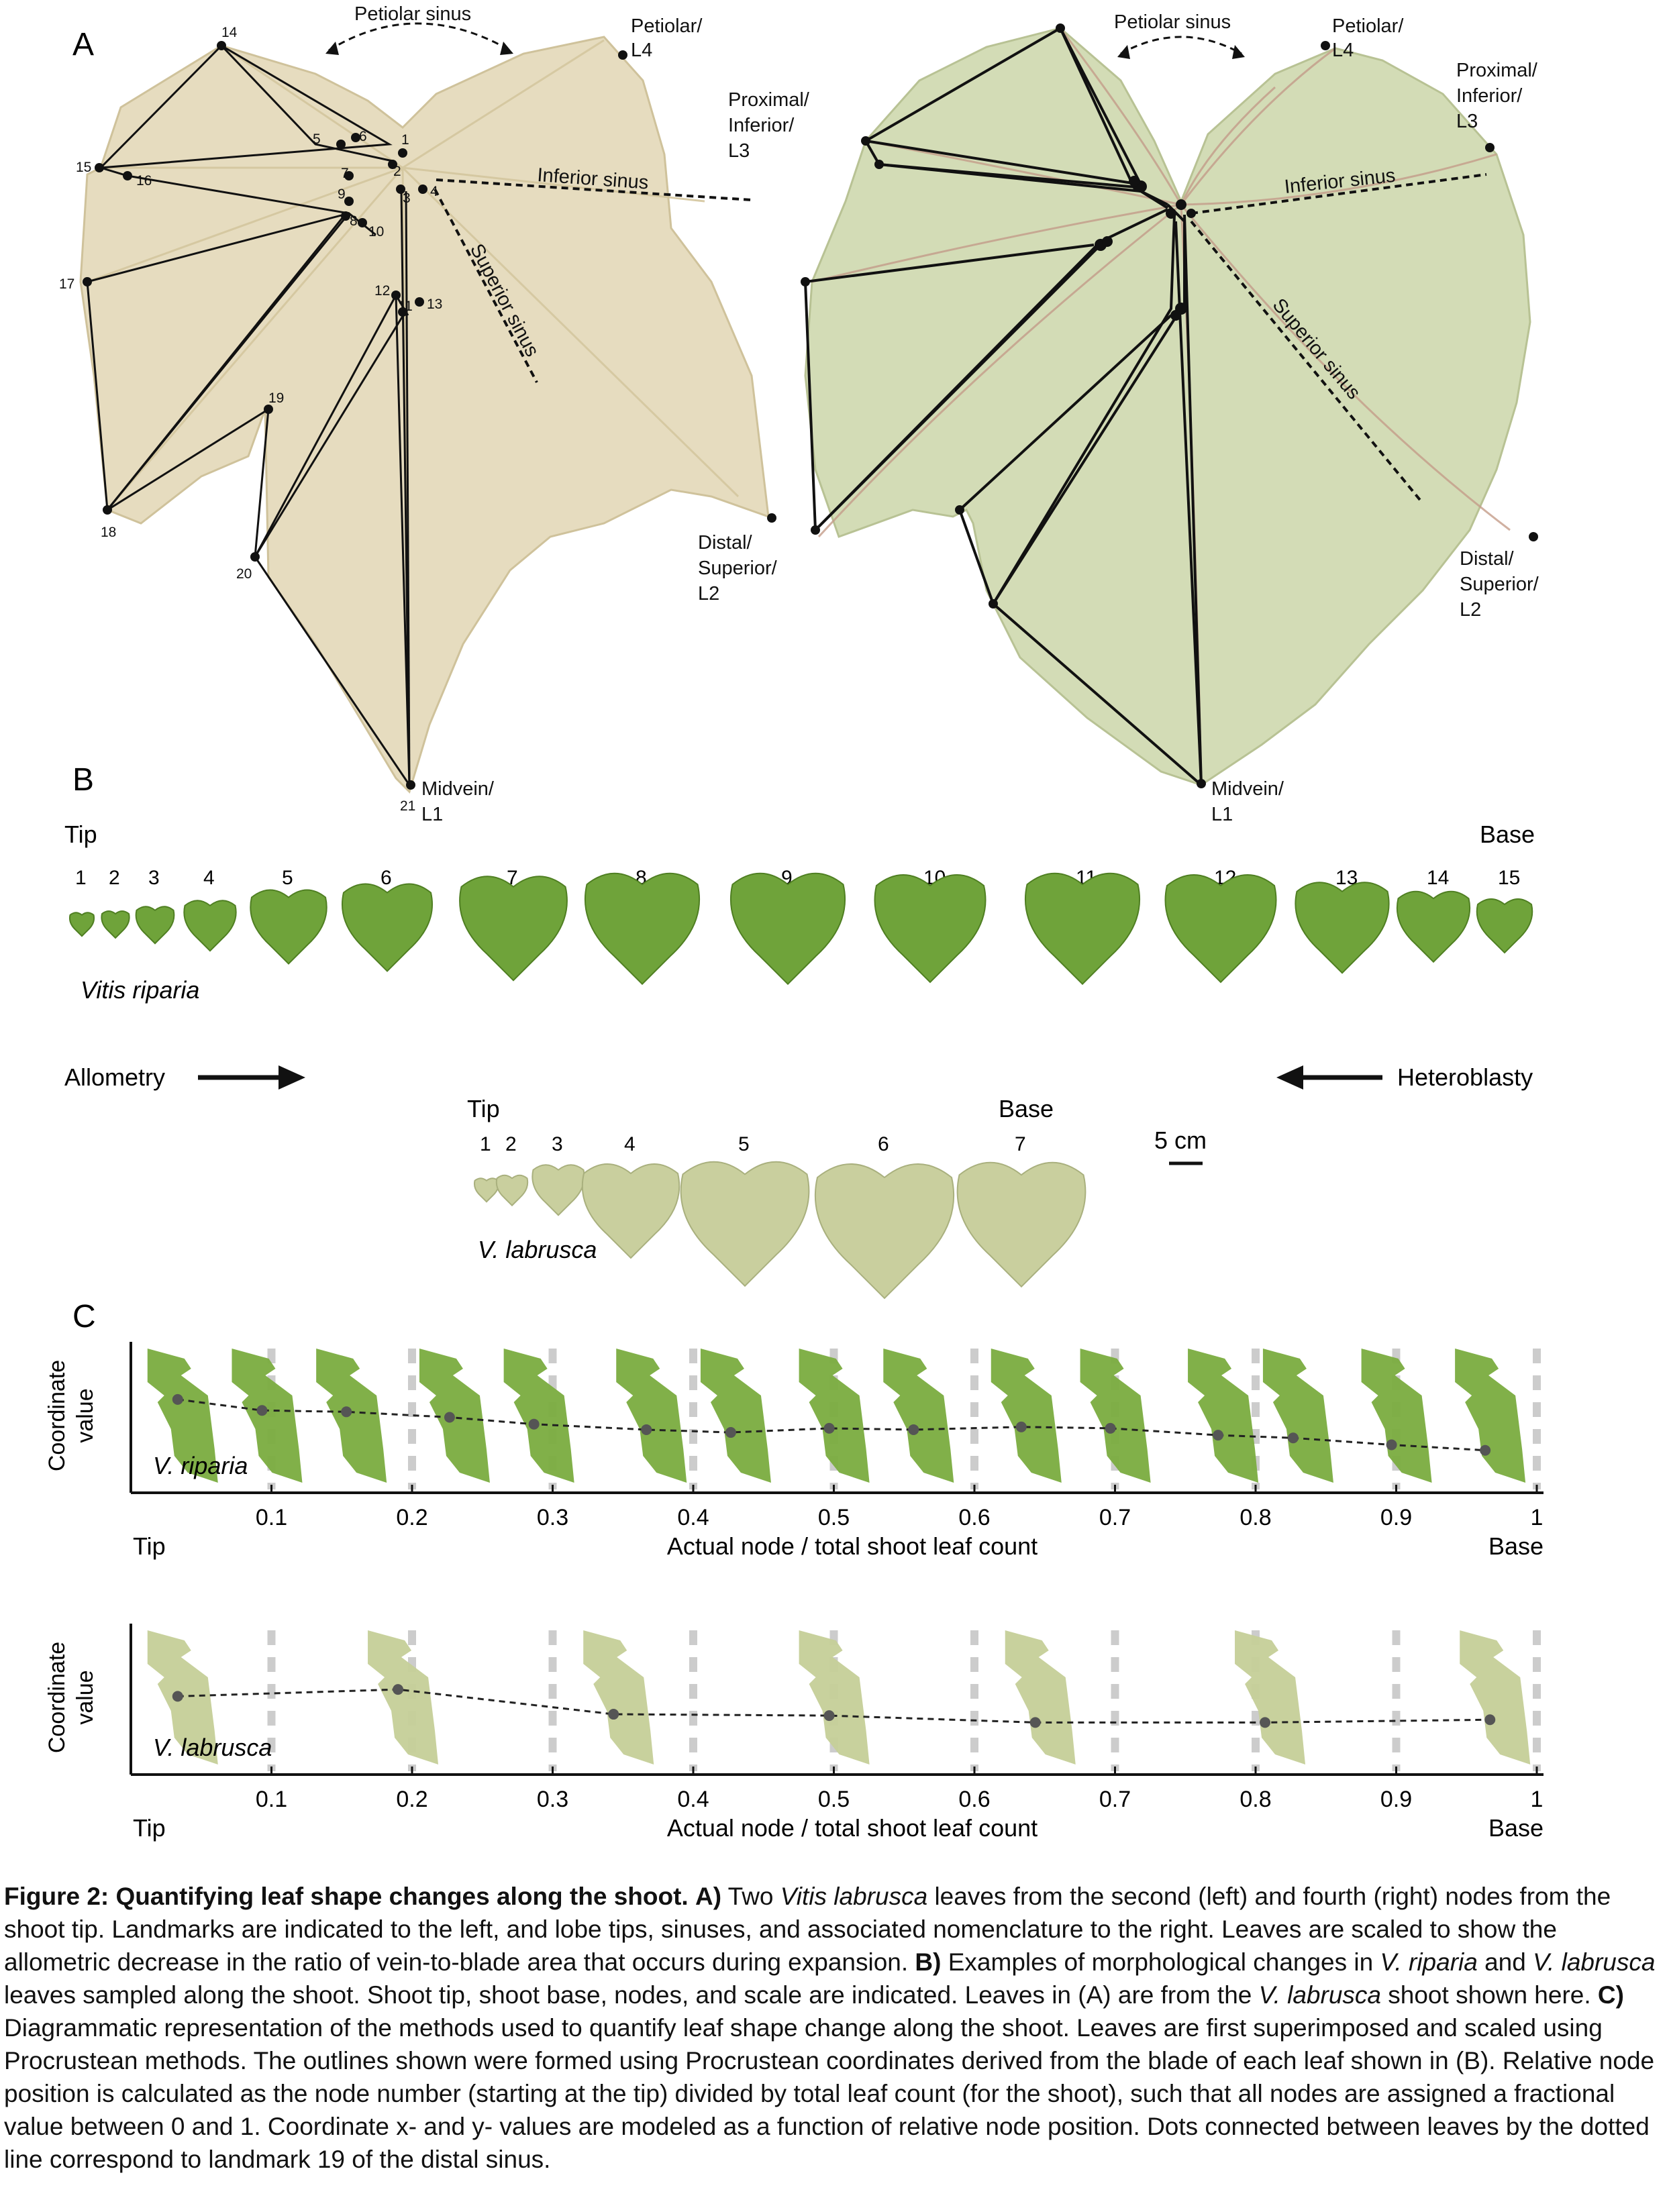  I want to click on landmark-20: 20, so click(244, 574).